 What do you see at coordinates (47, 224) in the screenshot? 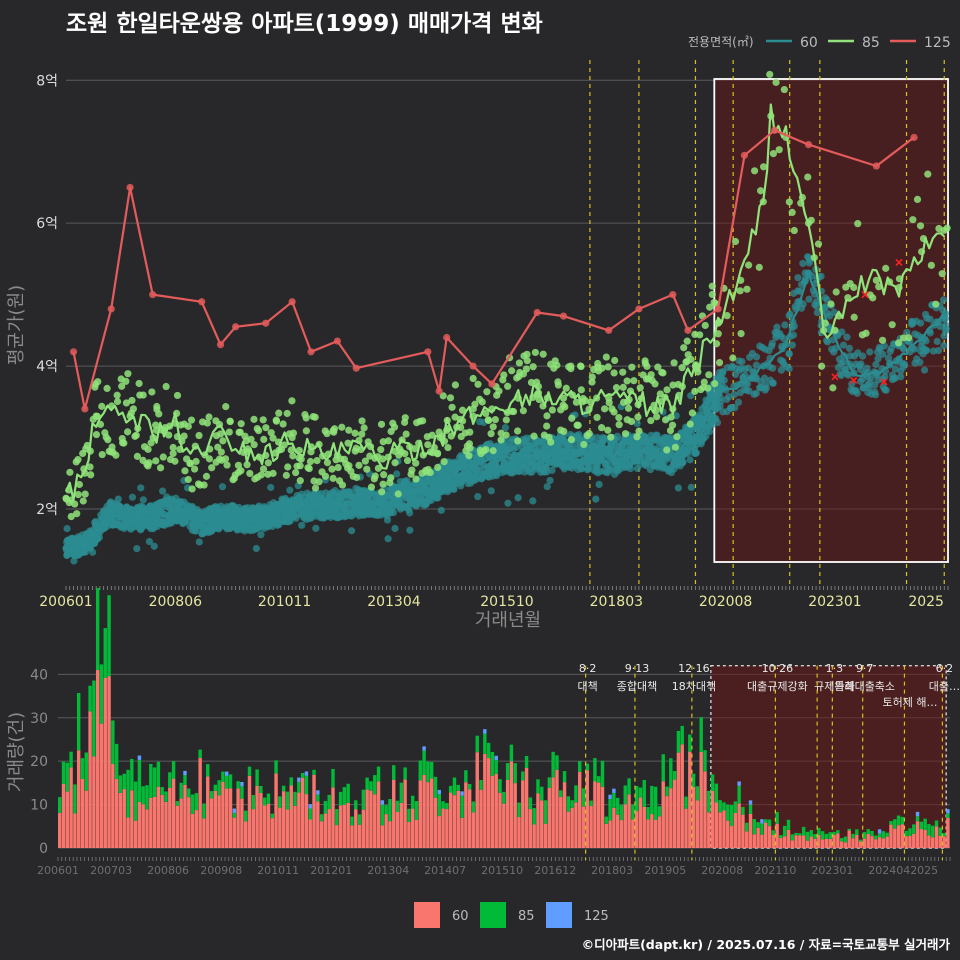
I see `price-y-tick: 6억` at bounding box center [47, 224].